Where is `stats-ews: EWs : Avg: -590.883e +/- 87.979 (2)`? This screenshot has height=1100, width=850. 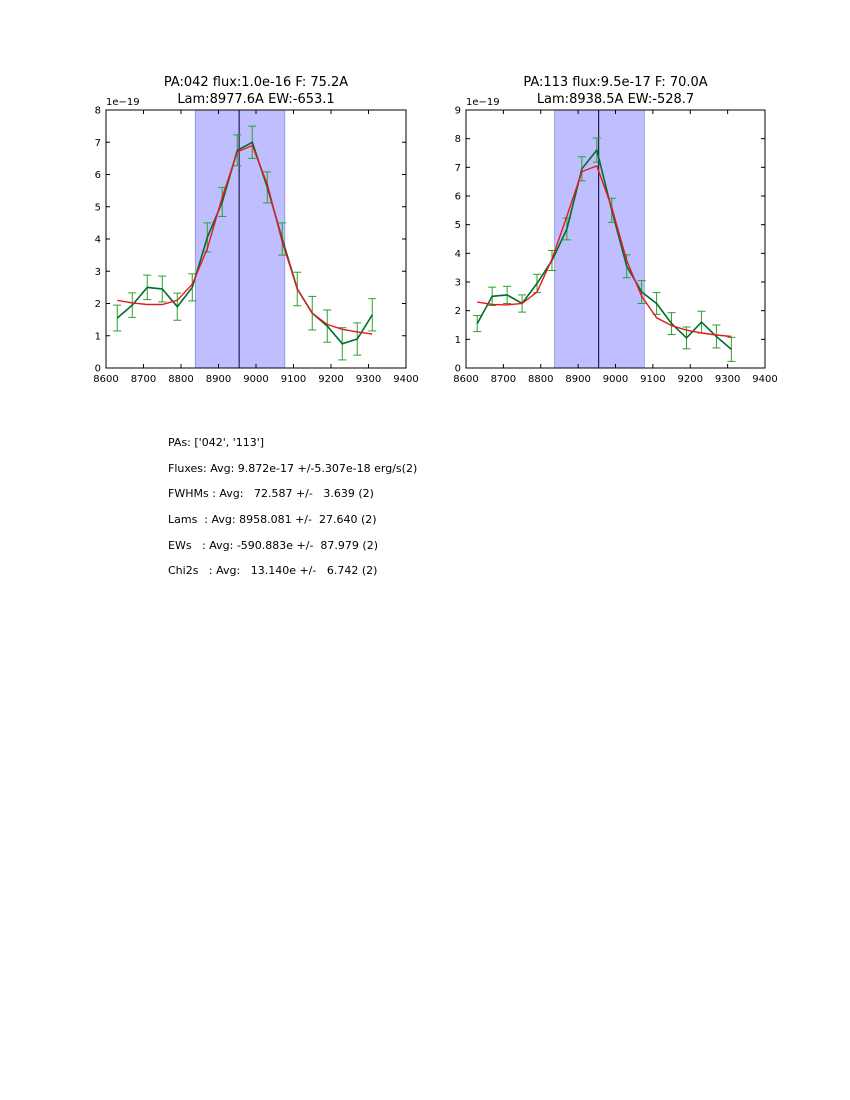 stats-ews: EWs : Avg: -590.883e +/- 87.979 (2) is located at coordinates (273, 545).